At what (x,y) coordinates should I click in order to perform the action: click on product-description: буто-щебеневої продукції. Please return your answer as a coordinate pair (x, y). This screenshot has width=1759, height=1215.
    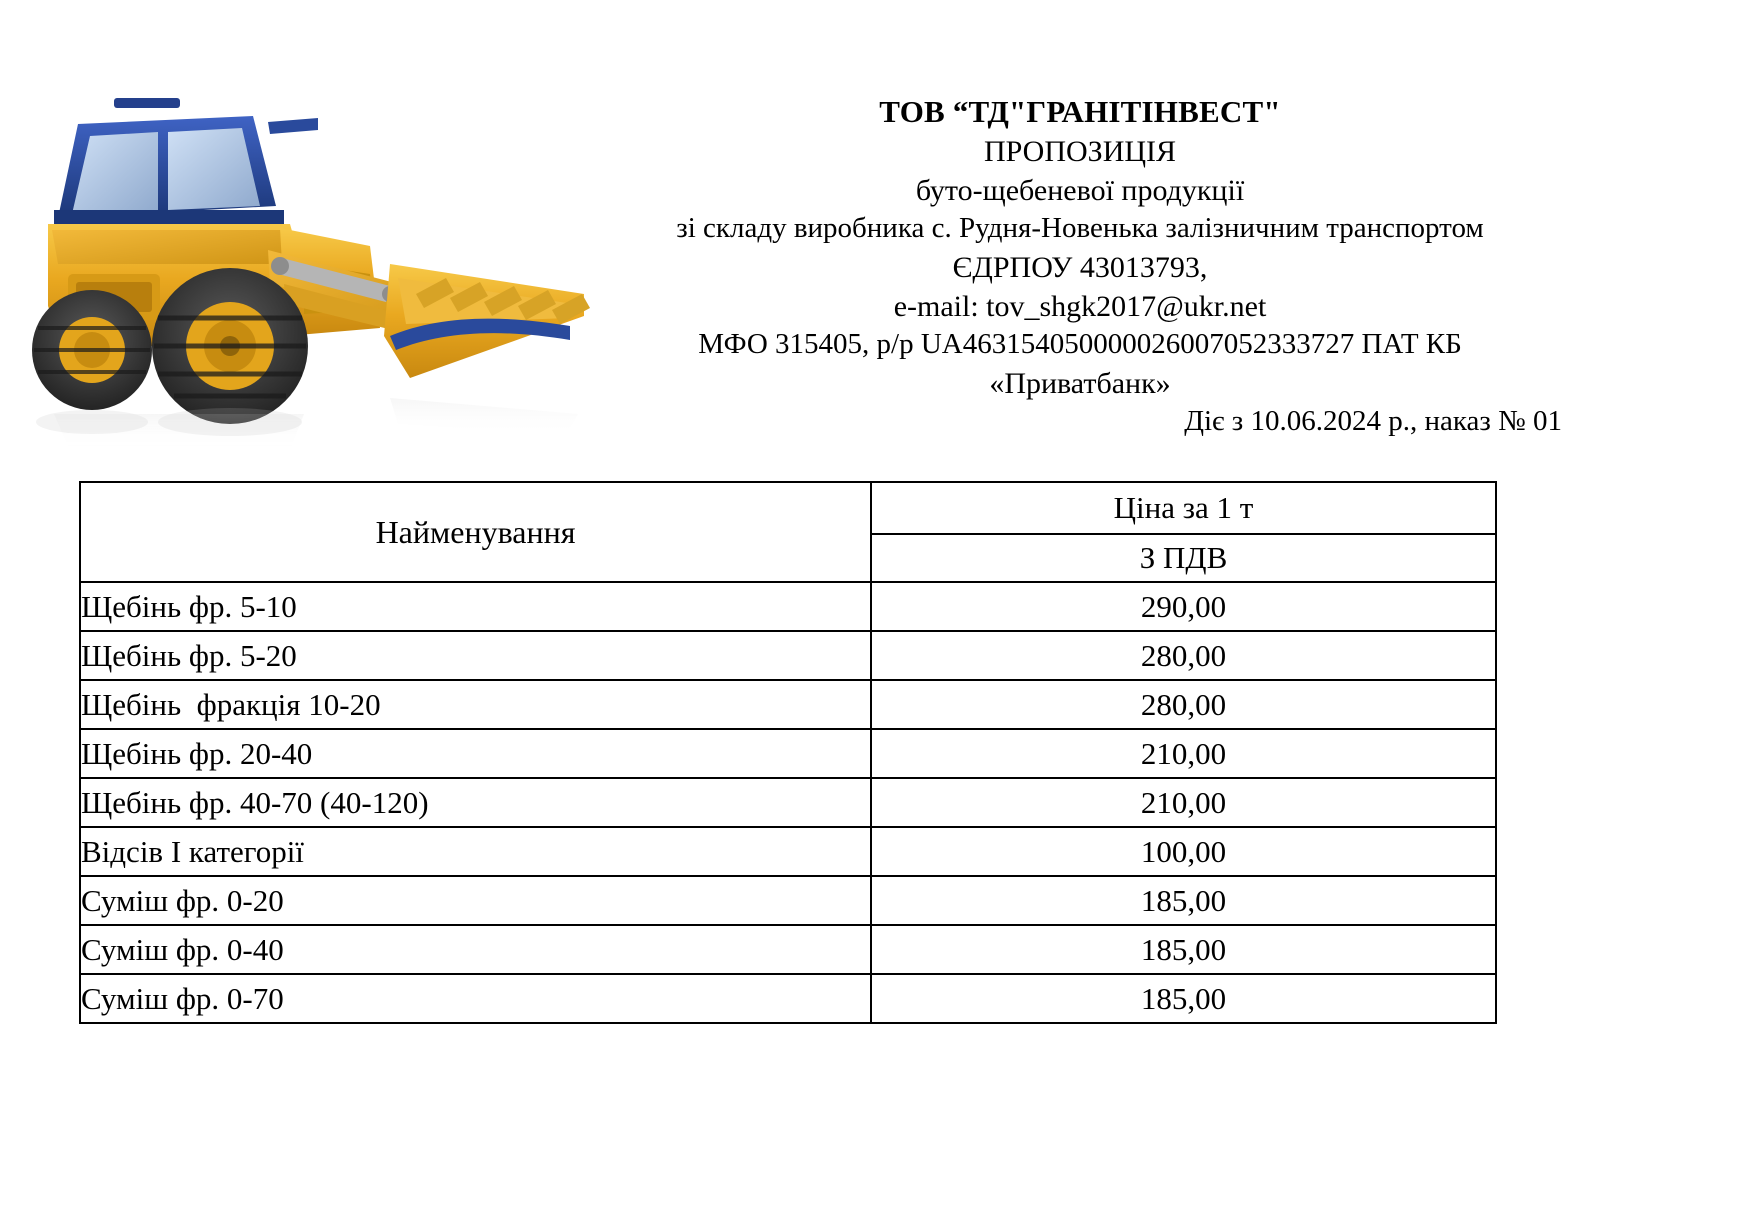
    Looking at the image, I should click on (1080, 191).